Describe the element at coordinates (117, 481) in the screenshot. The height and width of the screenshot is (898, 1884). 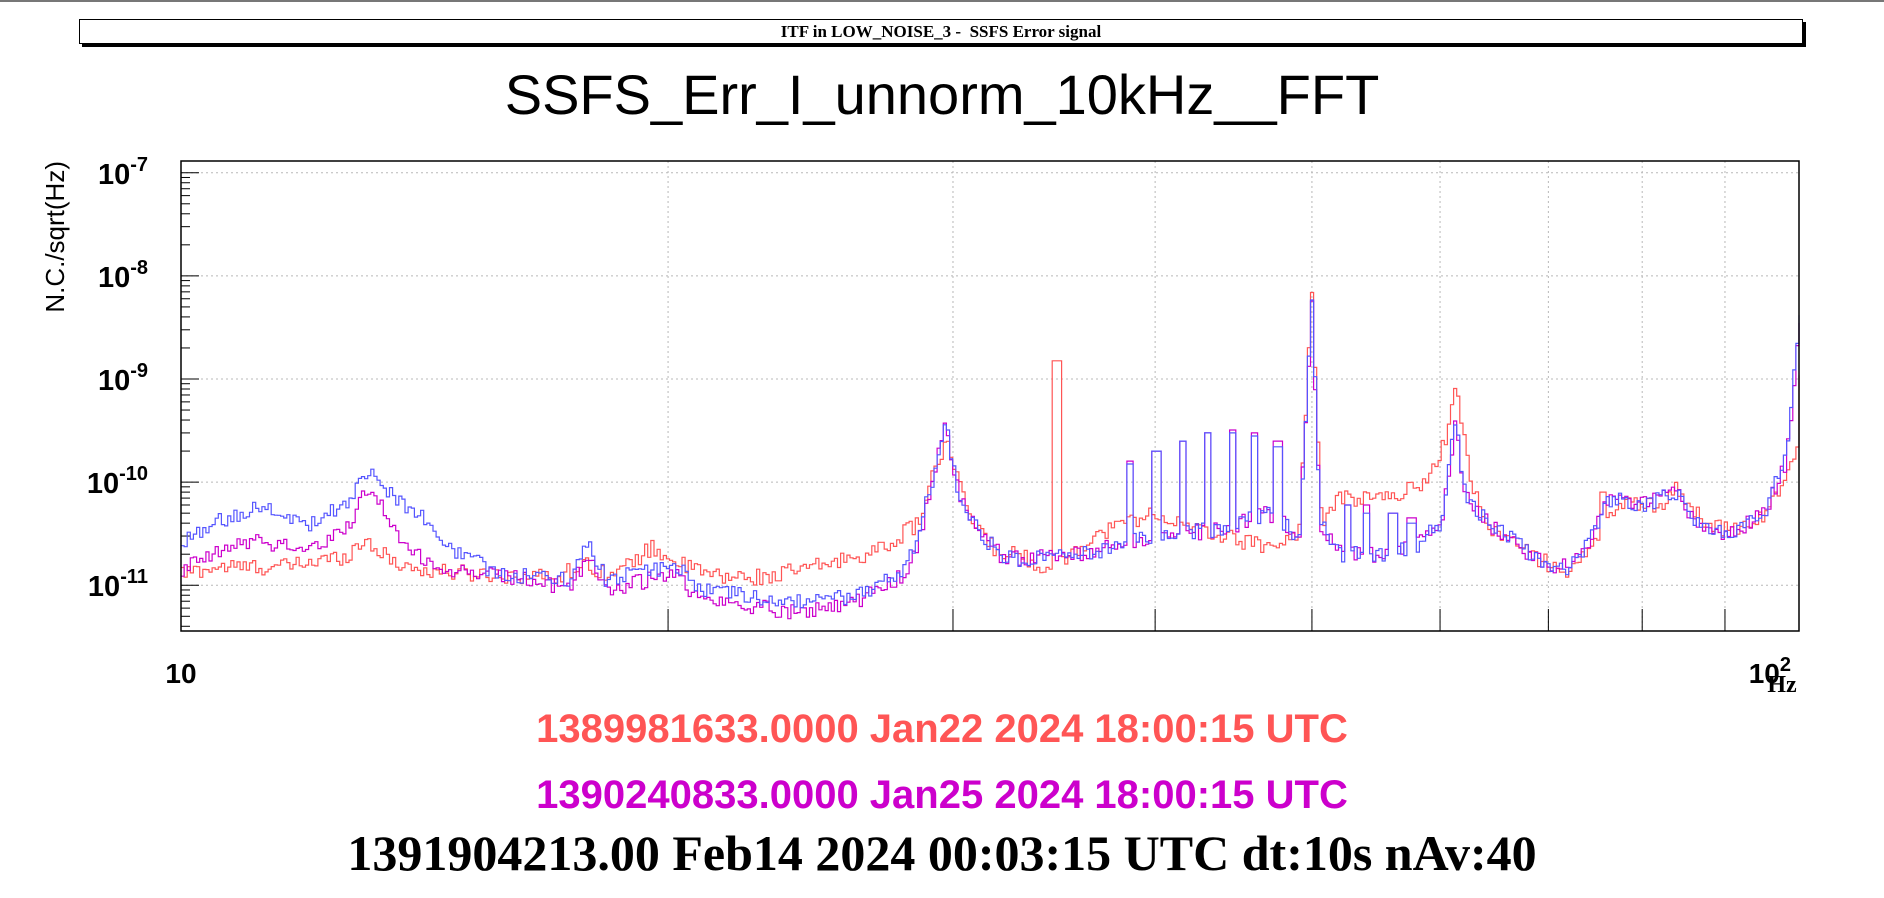
I see `y-tick-label: 10⁻¹⁰` at that location.